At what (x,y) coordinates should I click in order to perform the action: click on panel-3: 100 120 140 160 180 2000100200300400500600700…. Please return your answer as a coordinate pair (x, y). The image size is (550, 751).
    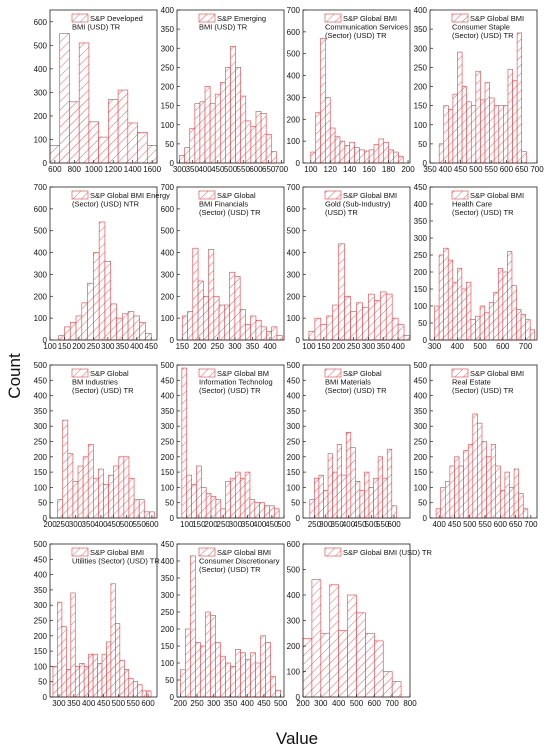
    Looking at the image, I should click on (351, 90).